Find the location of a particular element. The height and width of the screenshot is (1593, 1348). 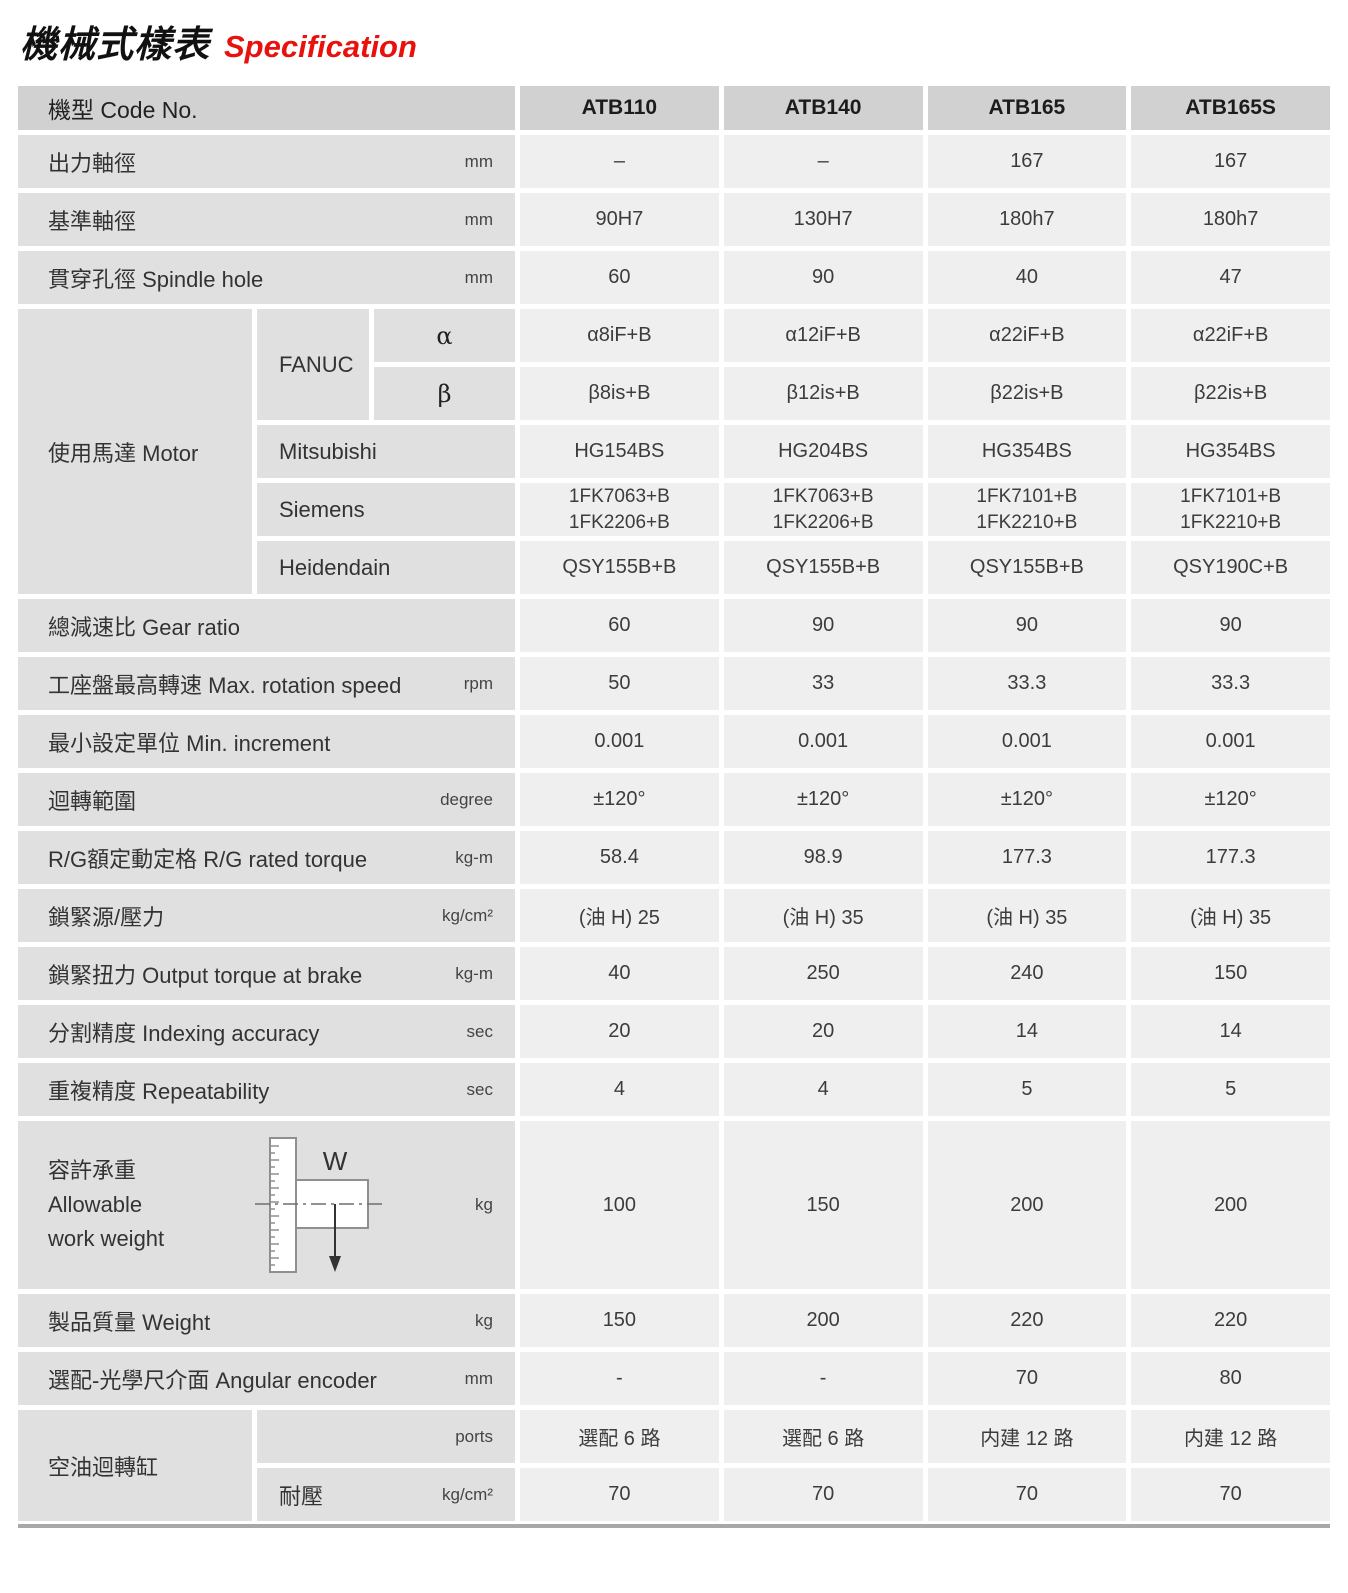

page-title-zh: 機械式樣表 is located at coordinates (115, 44).